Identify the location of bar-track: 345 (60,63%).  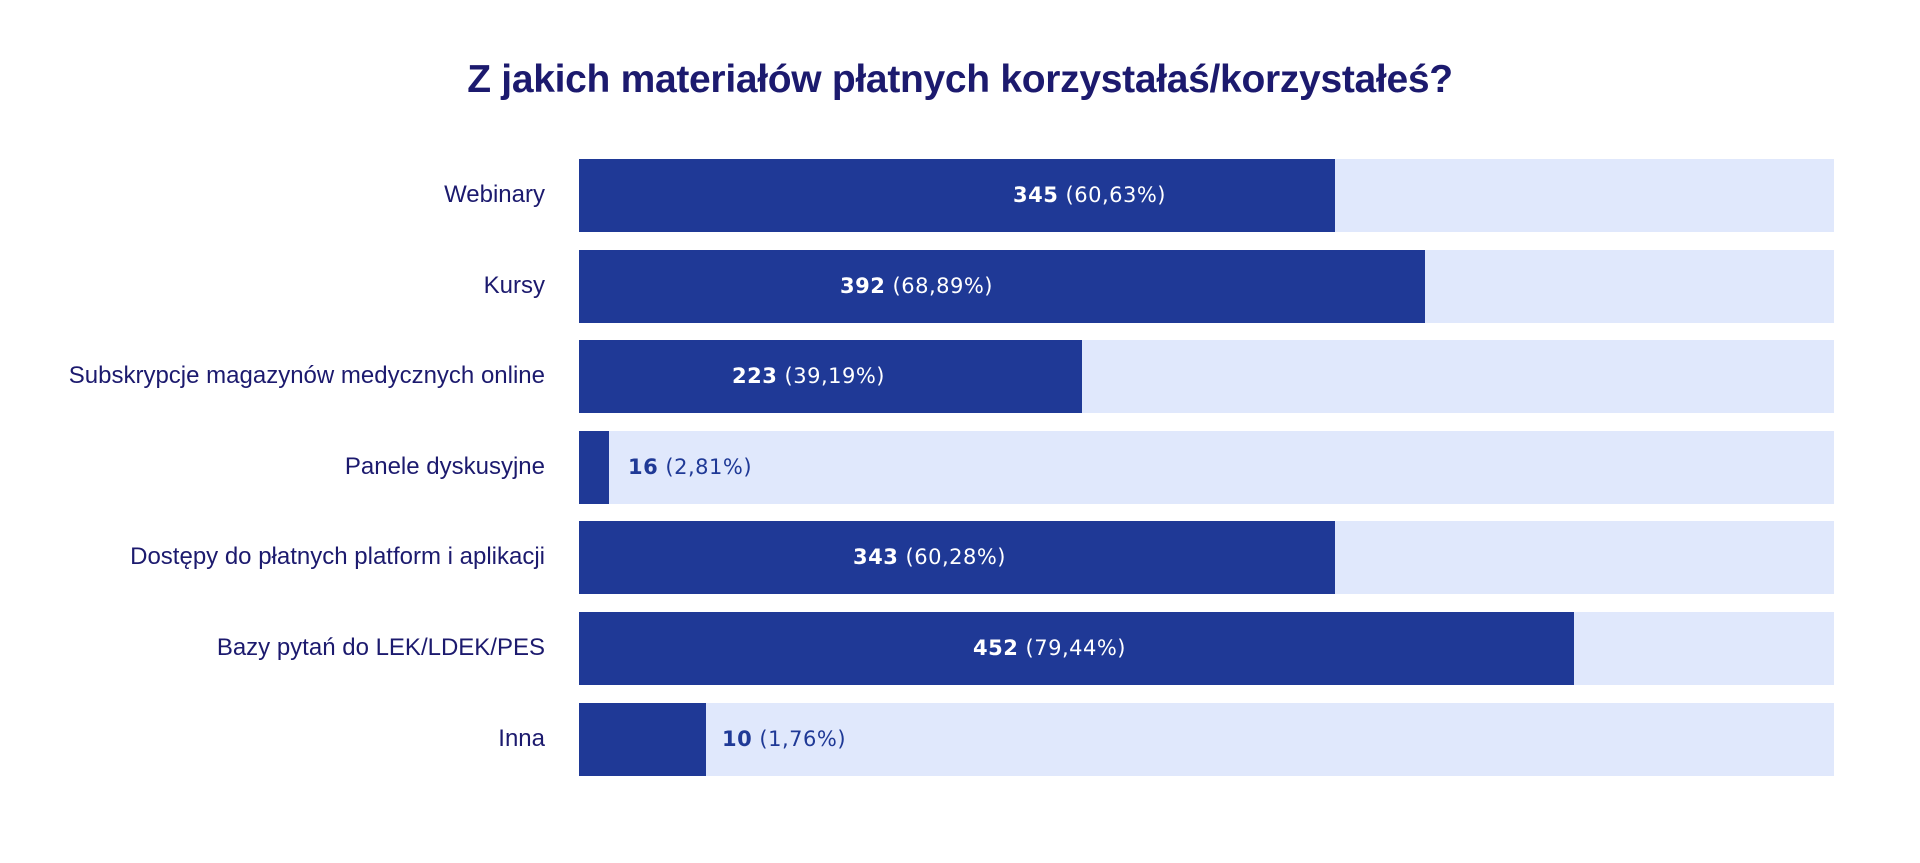
(1206, 195).